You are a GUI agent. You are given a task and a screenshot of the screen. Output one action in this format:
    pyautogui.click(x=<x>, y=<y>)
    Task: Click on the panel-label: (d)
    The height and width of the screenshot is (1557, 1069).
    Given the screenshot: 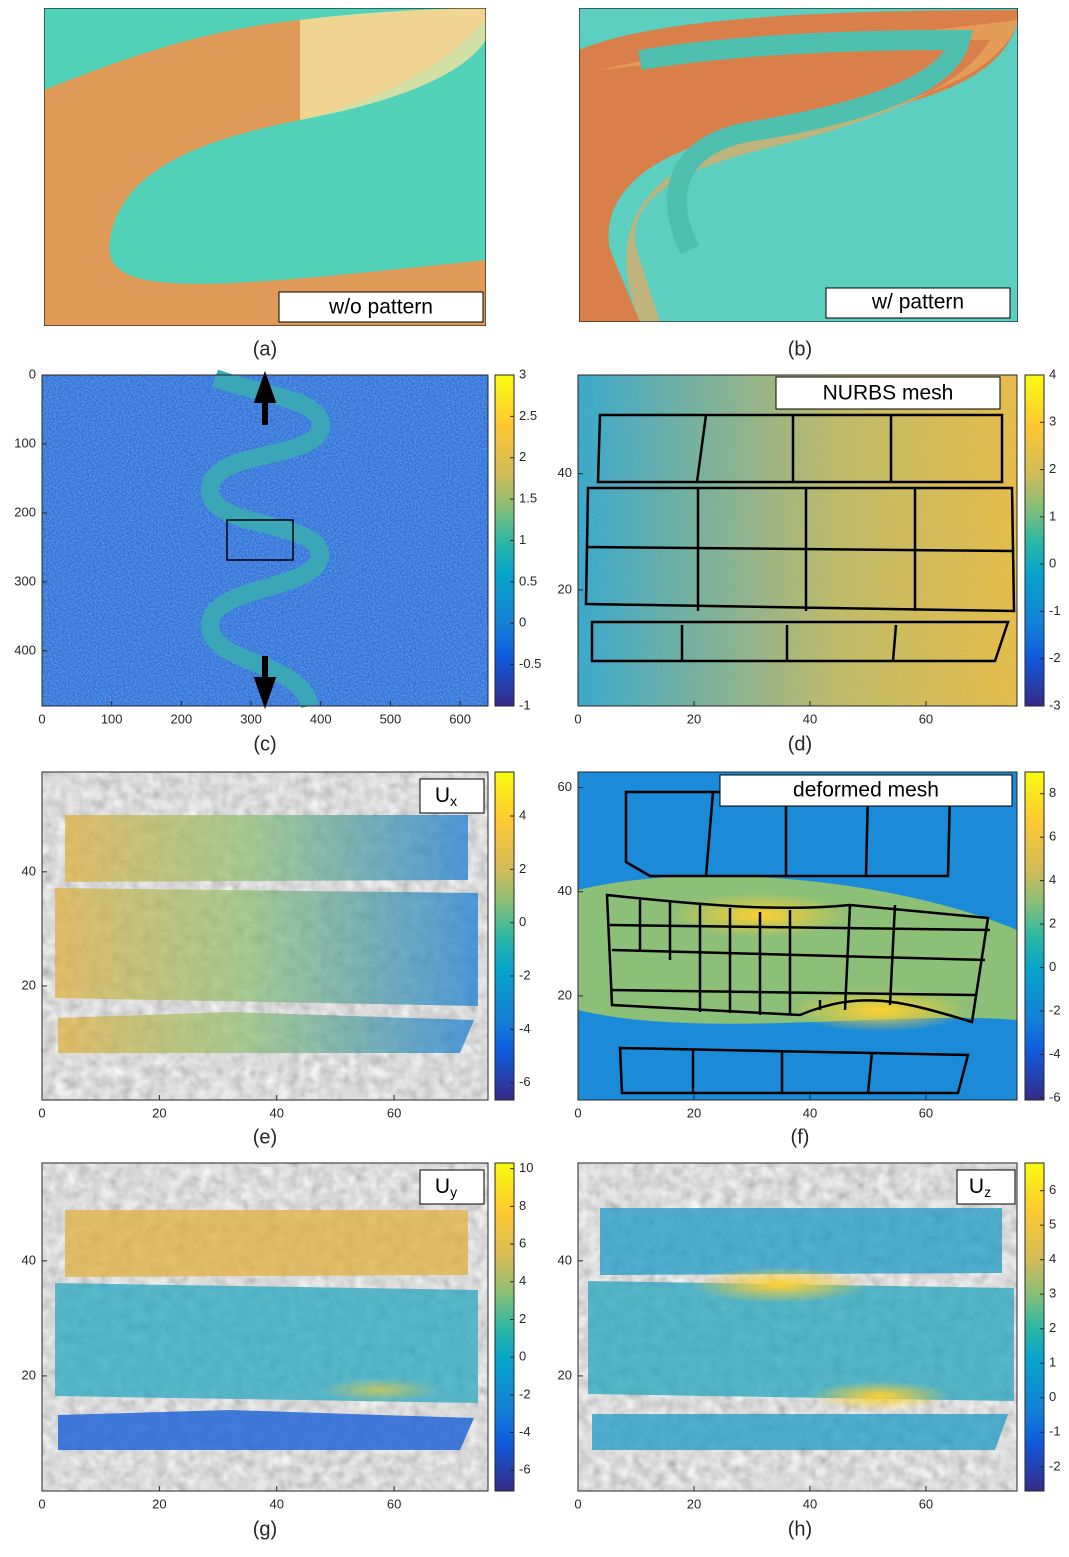 What is the action you would take?
    pyautogui.click(x=800, y=744)
    